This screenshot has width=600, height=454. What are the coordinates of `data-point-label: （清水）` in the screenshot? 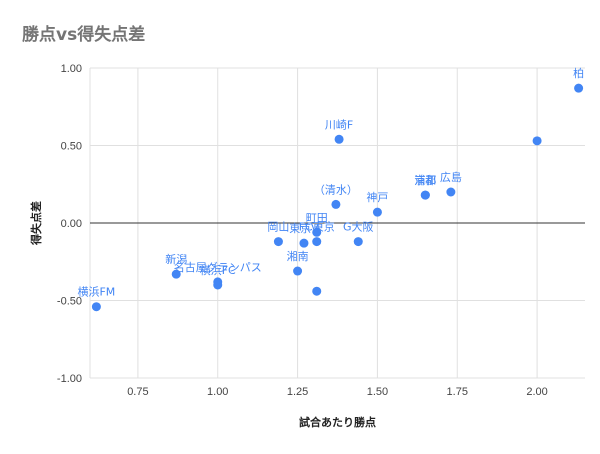 It's located at (336, 189).